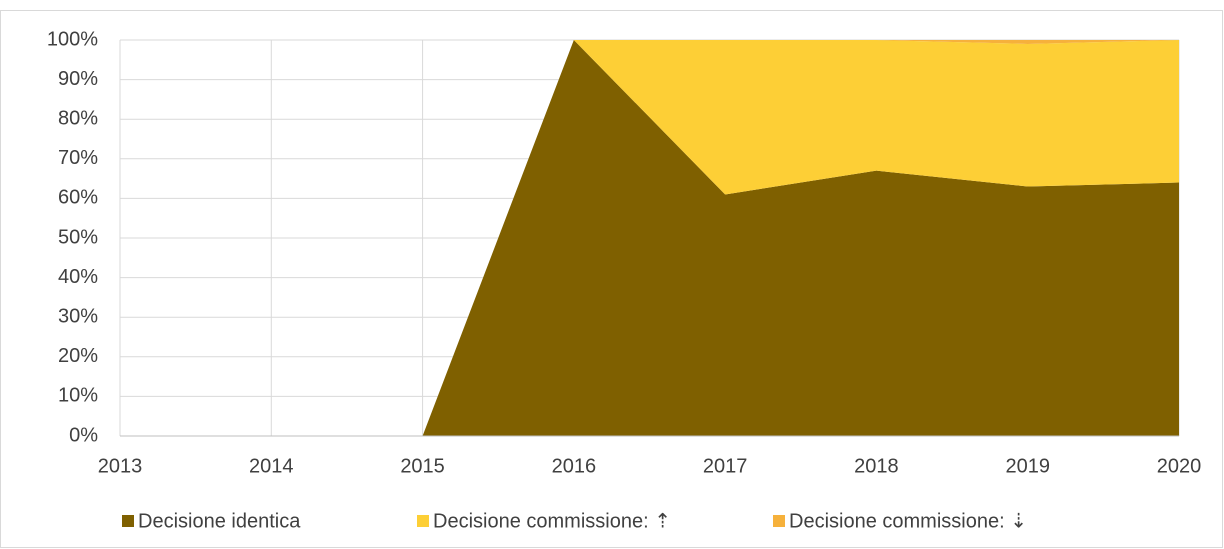 The width and height of the screenshot is (1224, 549). What do you see at coordinates (908, 521) in the screenshot?
I see `legend-label: Decisione commissione: ⇣` at bounding box center [908, 521].